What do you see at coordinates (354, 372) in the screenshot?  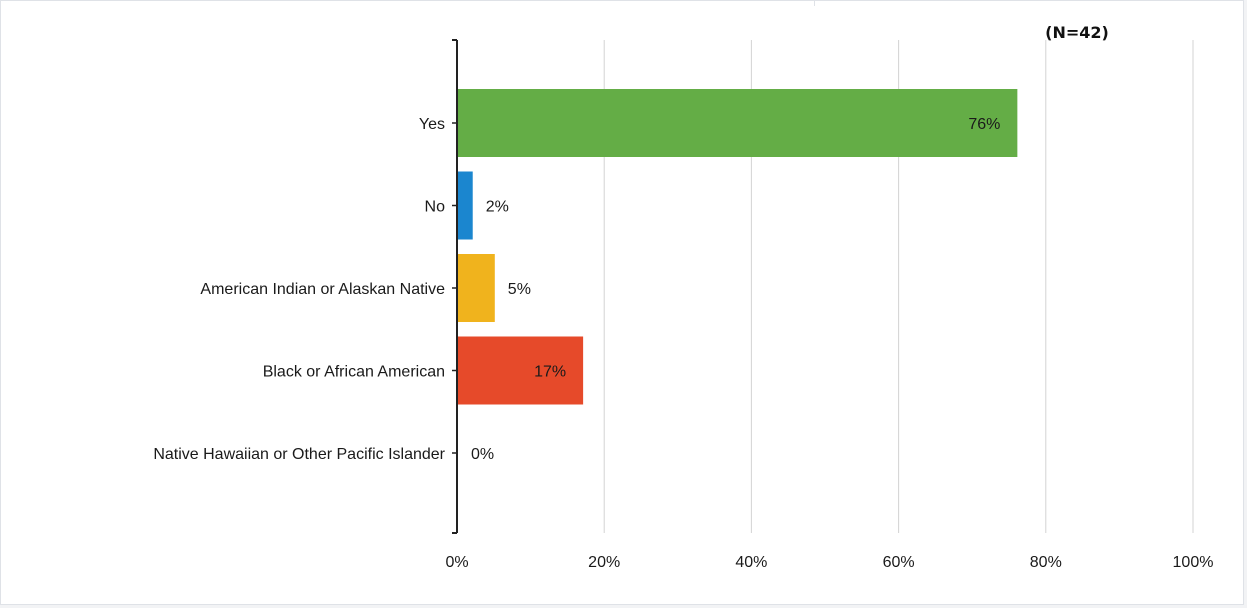 I see `category-label: Black or African American` at bounding box center [354, 372].